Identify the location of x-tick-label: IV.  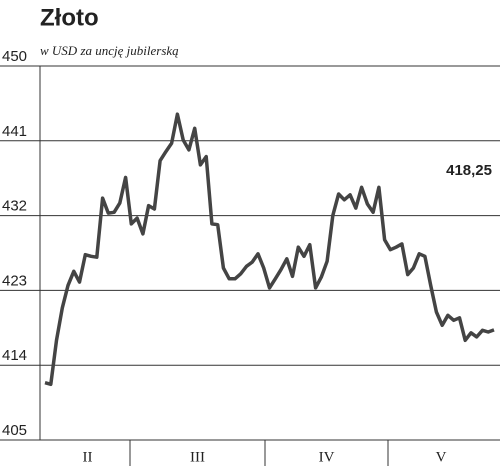
(327, 457).